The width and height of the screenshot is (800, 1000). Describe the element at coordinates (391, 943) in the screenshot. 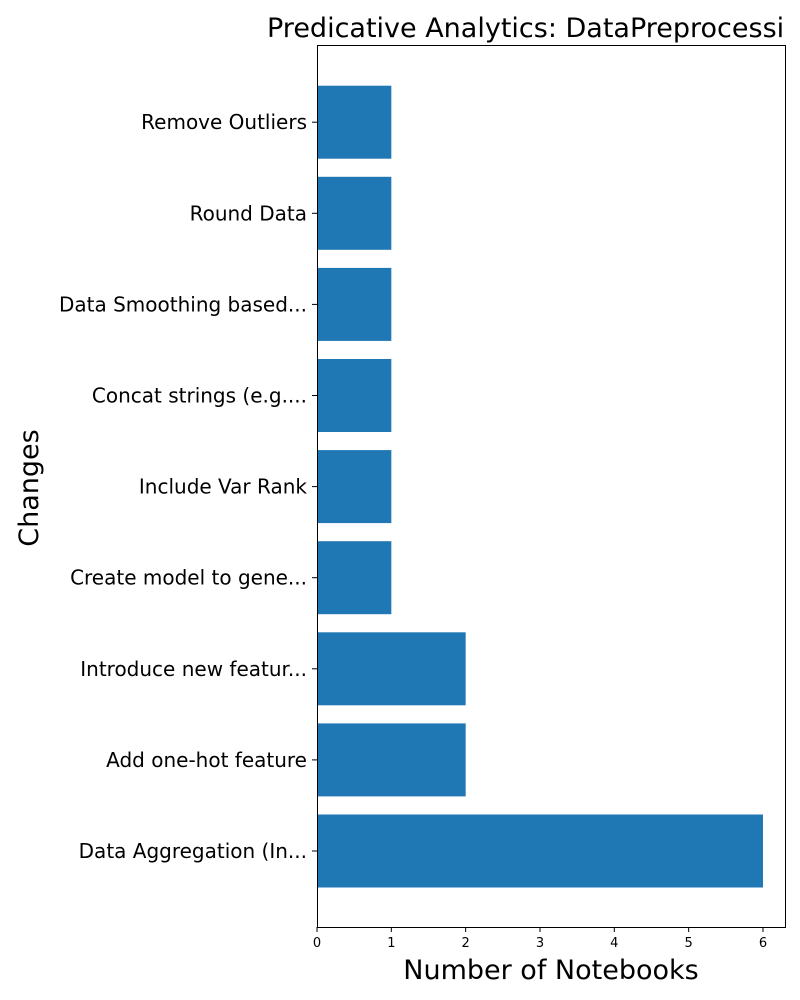

I see `x-tick-label: 1` at that location.